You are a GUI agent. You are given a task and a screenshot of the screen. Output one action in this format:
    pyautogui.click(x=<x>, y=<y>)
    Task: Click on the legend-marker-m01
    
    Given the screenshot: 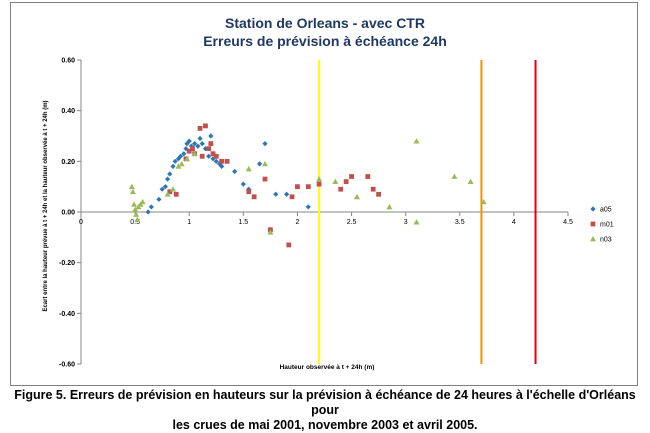 What is the action you would take?
    pyautogui.click(x=593, y=224)
    